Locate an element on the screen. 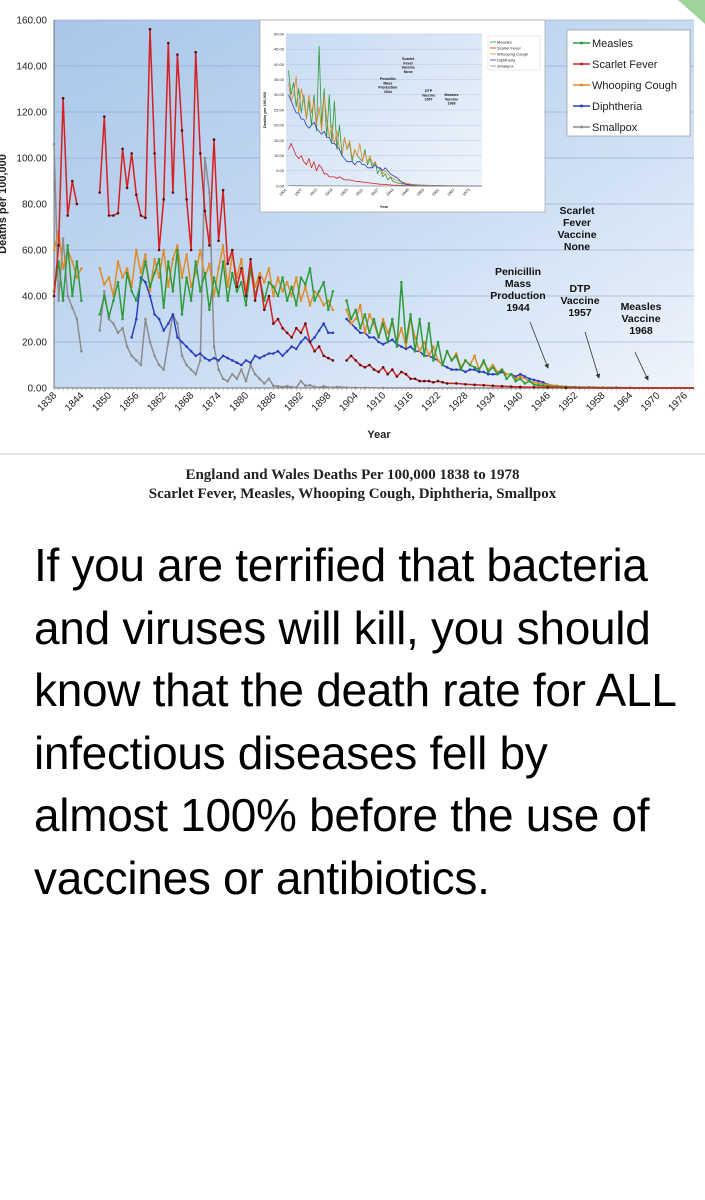  inset-annotation-line: Scarlet is located at coordinates (408, 59).